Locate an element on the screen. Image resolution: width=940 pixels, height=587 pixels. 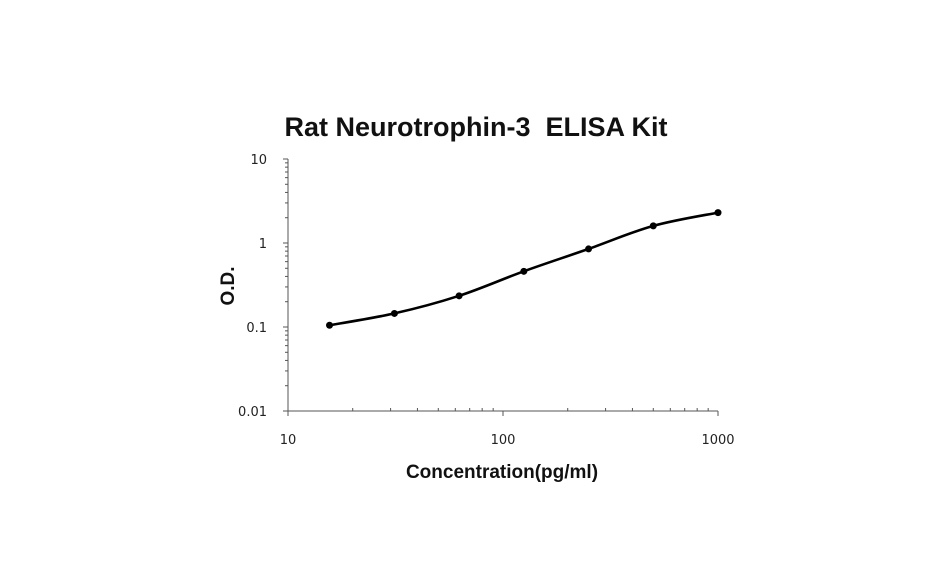
y-axis-ticks: 0.01 0.1 1 10 is located at coordinates (263, 286).